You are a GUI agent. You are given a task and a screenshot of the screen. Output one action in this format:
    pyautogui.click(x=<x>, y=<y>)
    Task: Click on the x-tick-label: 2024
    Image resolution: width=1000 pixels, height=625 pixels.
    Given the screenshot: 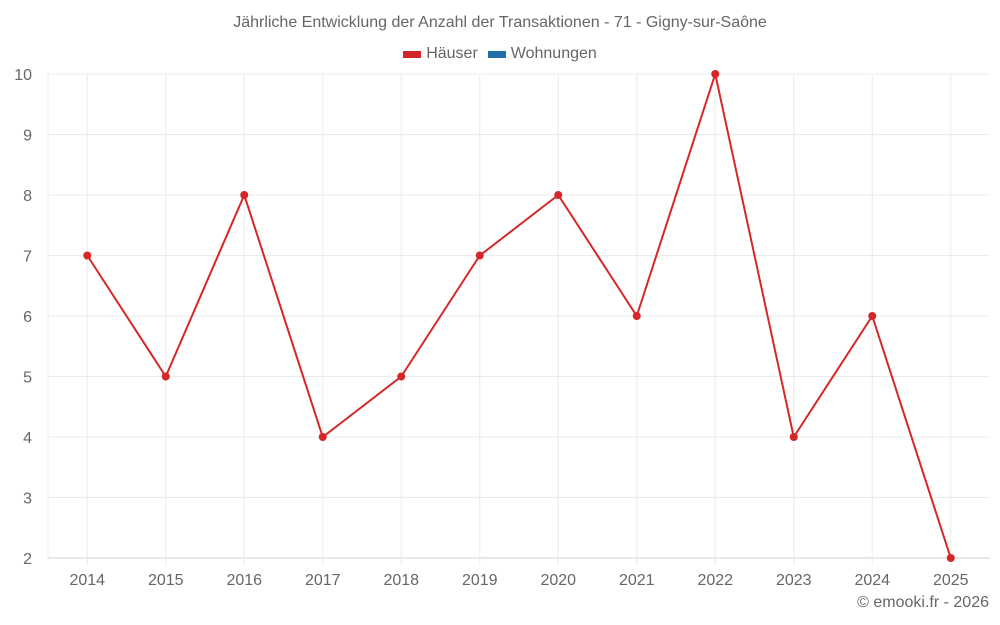 What is the action you would take?
    pyautogui.click(x=872, y=580)
    